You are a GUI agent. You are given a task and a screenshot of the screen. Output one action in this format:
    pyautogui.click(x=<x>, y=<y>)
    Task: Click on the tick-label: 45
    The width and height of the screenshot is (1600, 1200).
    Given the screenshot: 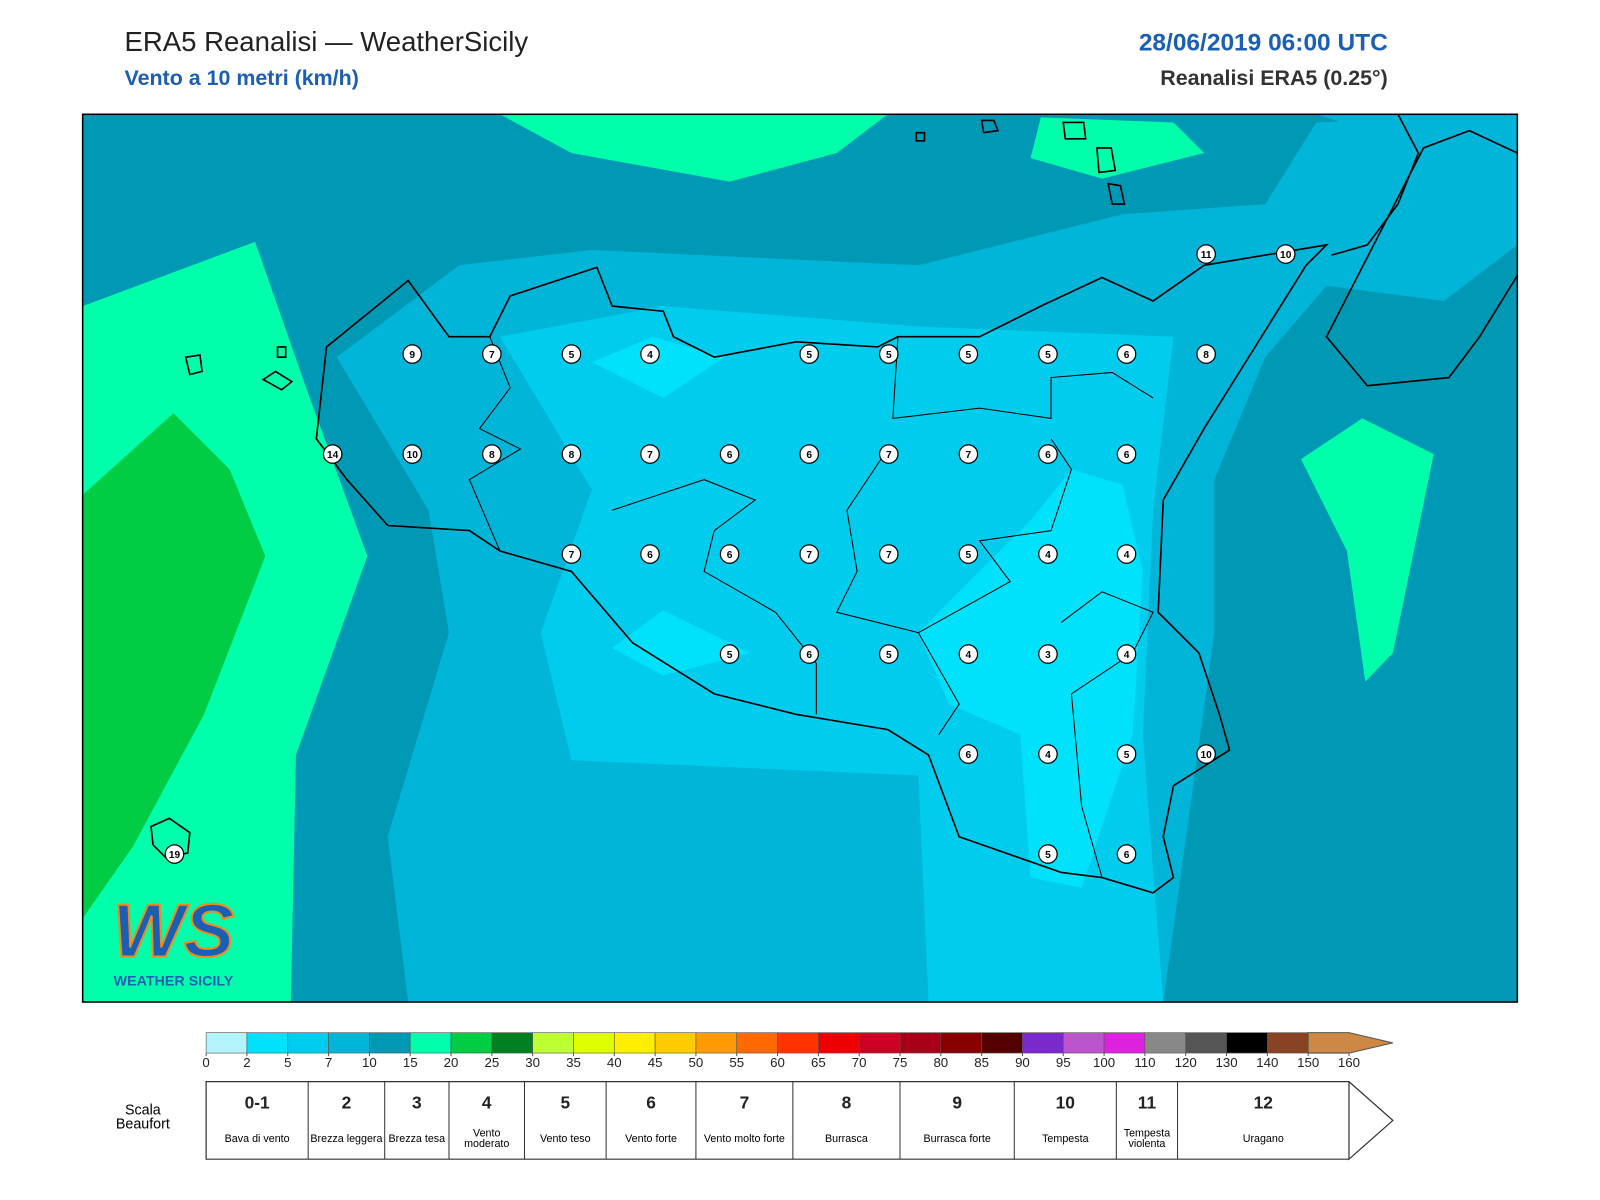 What is the action you would take?
    pyautogui.click(x=655, y=1062)
    